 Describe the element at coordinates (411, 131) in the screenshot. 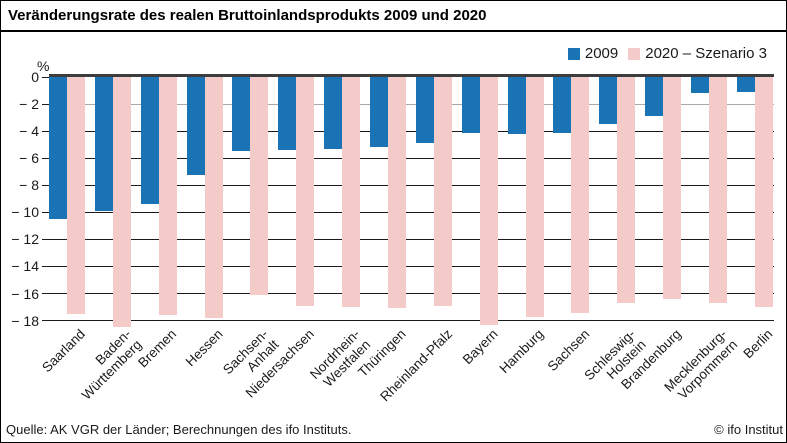

I see `gridline--4` at that location.